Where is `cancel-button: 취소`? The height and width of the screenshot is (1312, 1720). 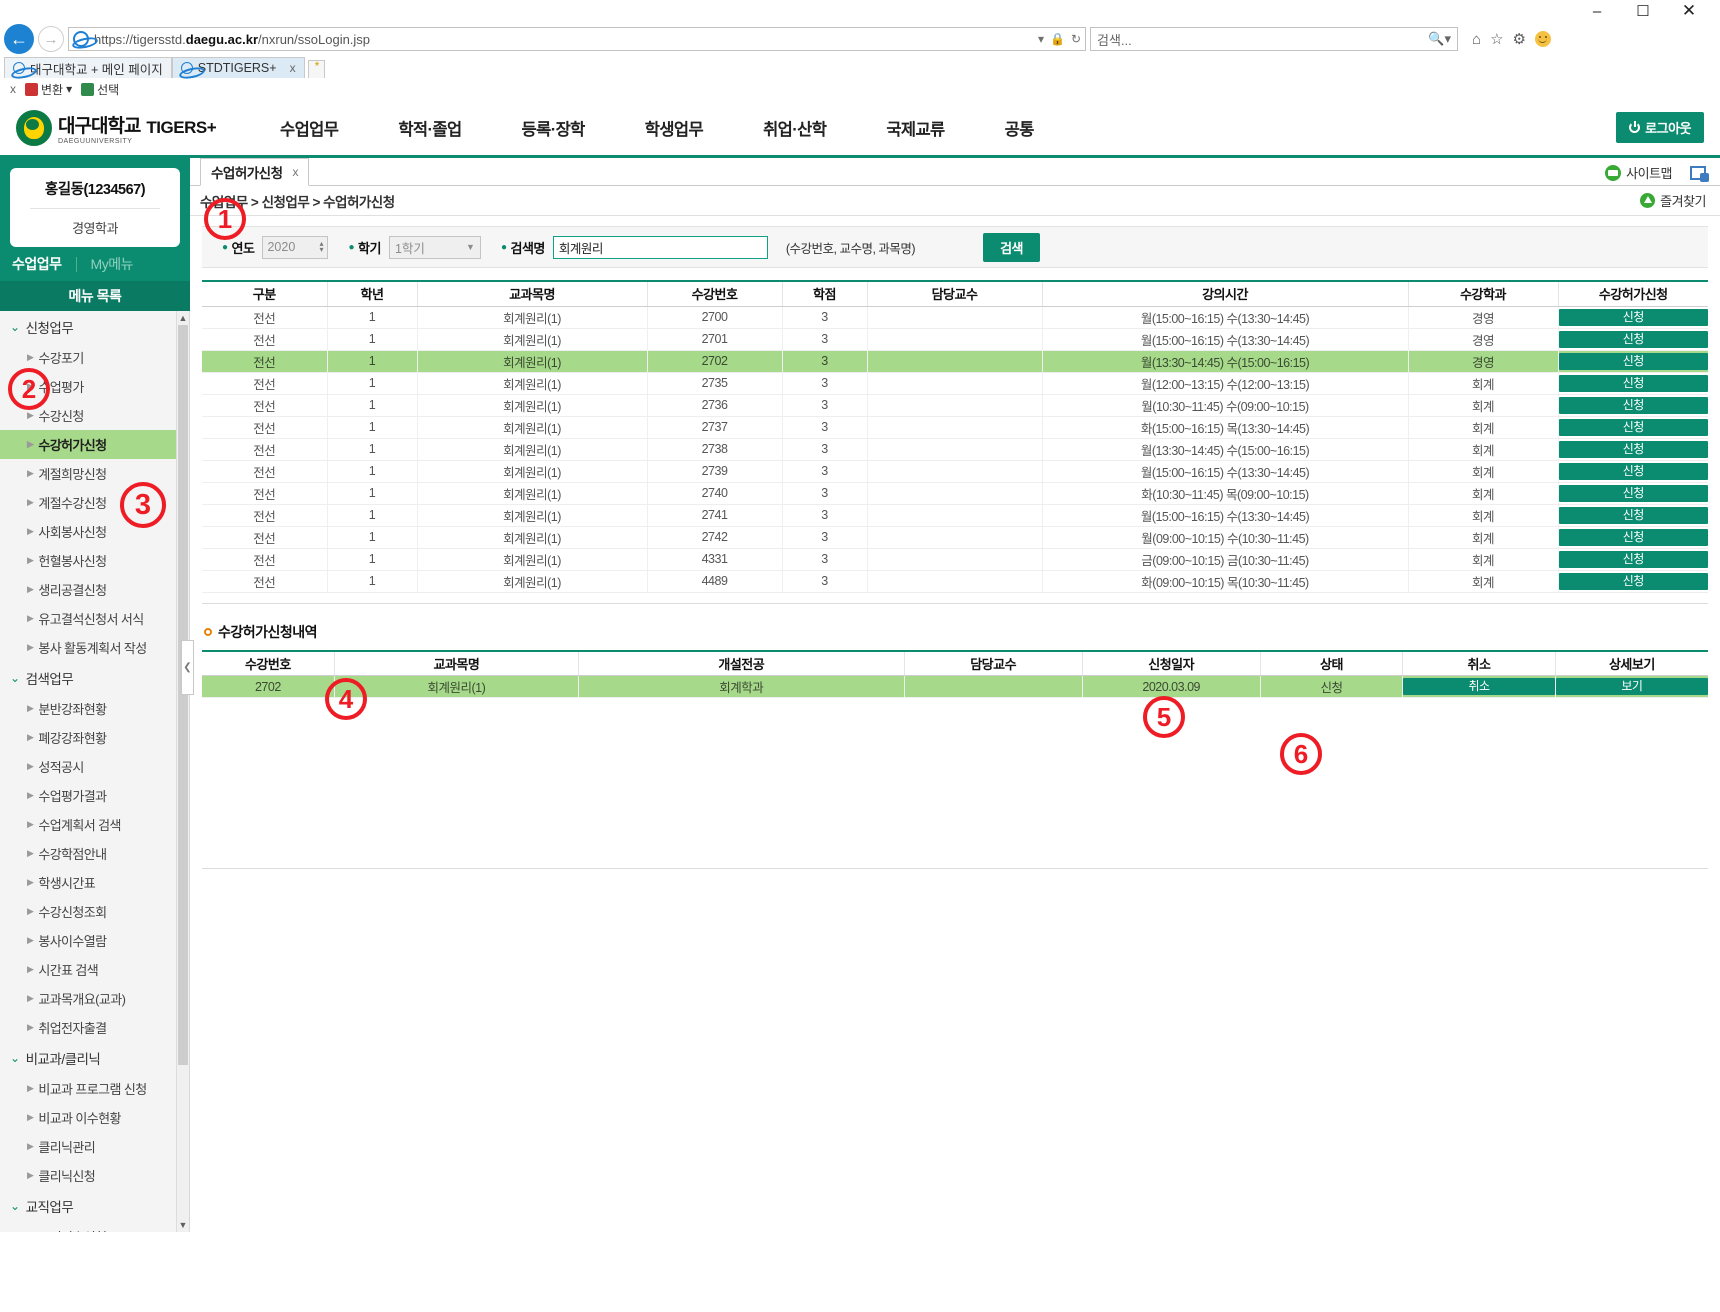 cancel-button: 취소 is located at coordinates (1479, 686).